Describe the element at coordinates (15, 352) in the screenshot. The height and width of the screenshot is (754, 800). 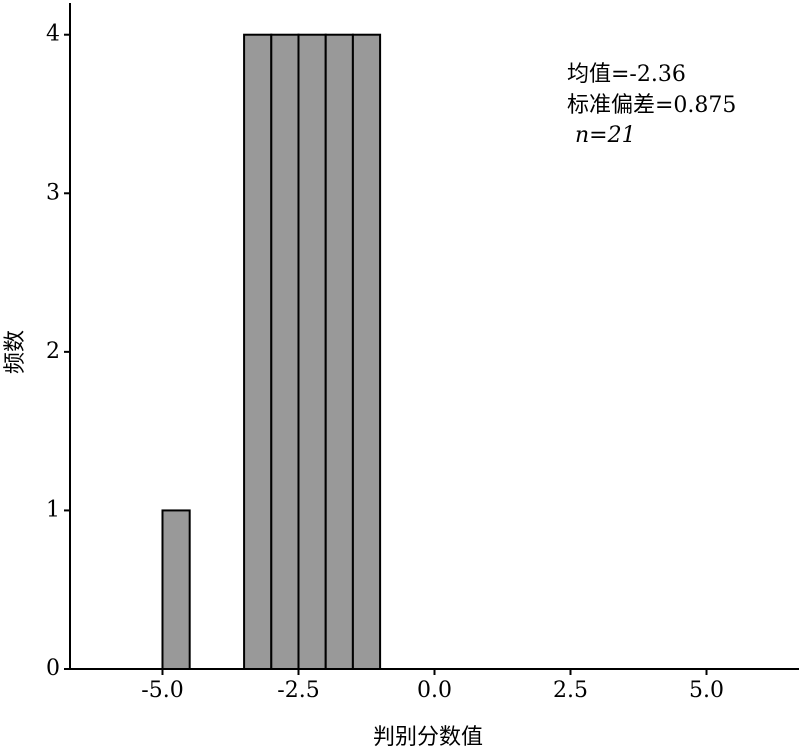
I see `y-axis-label: 频数` at that location.